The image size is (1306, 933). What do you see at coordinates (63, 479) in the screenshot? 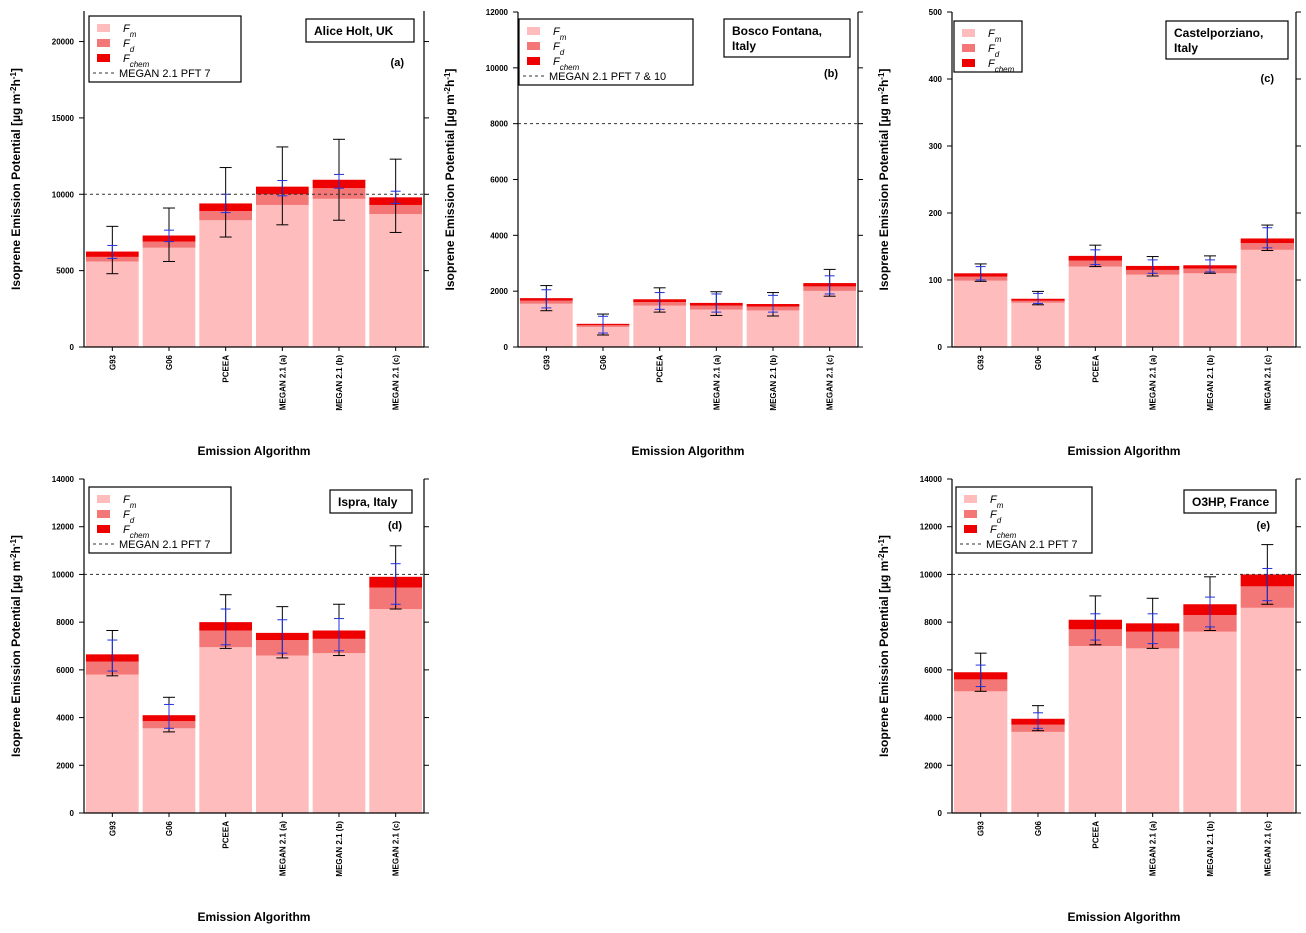
I see `y-tick-label: 14000` at bounding box center [63, 479].